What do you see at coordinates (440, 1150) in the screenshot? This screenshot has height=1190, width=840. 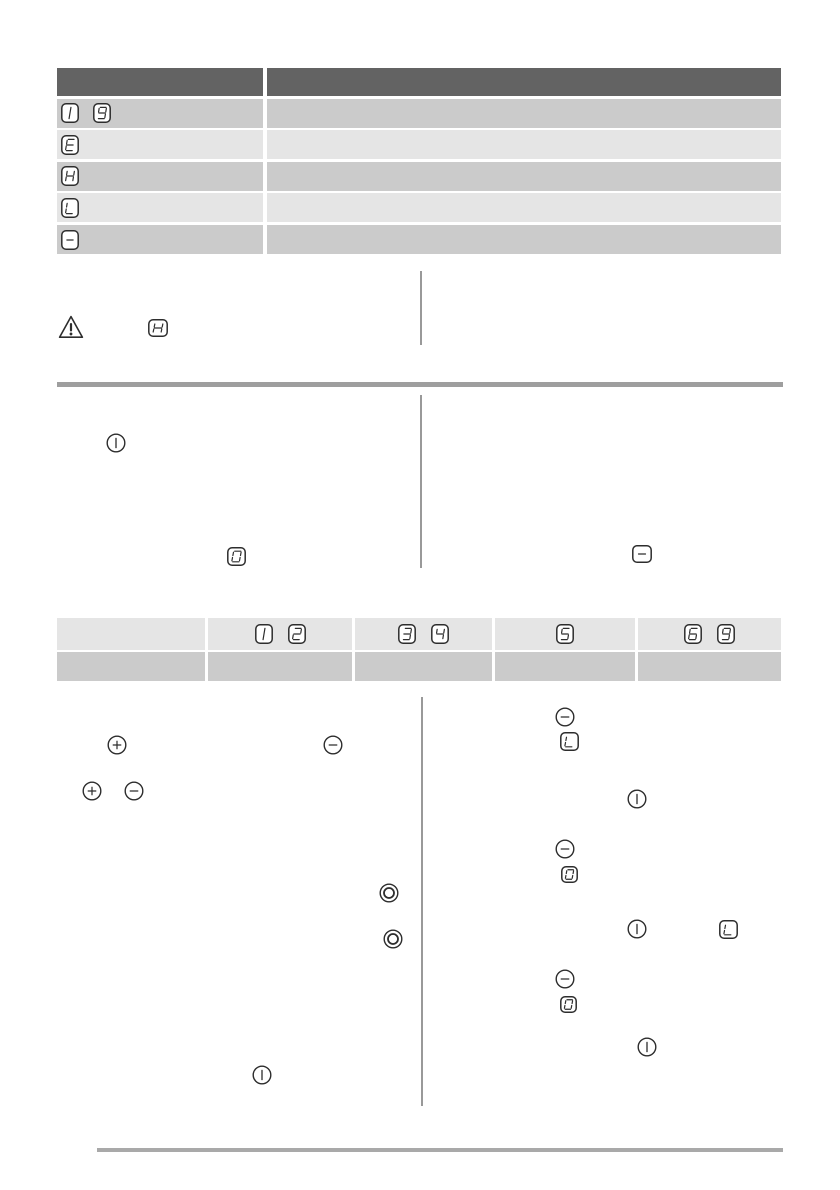 I see `footer-rule` at bounding box center [440, 1150].